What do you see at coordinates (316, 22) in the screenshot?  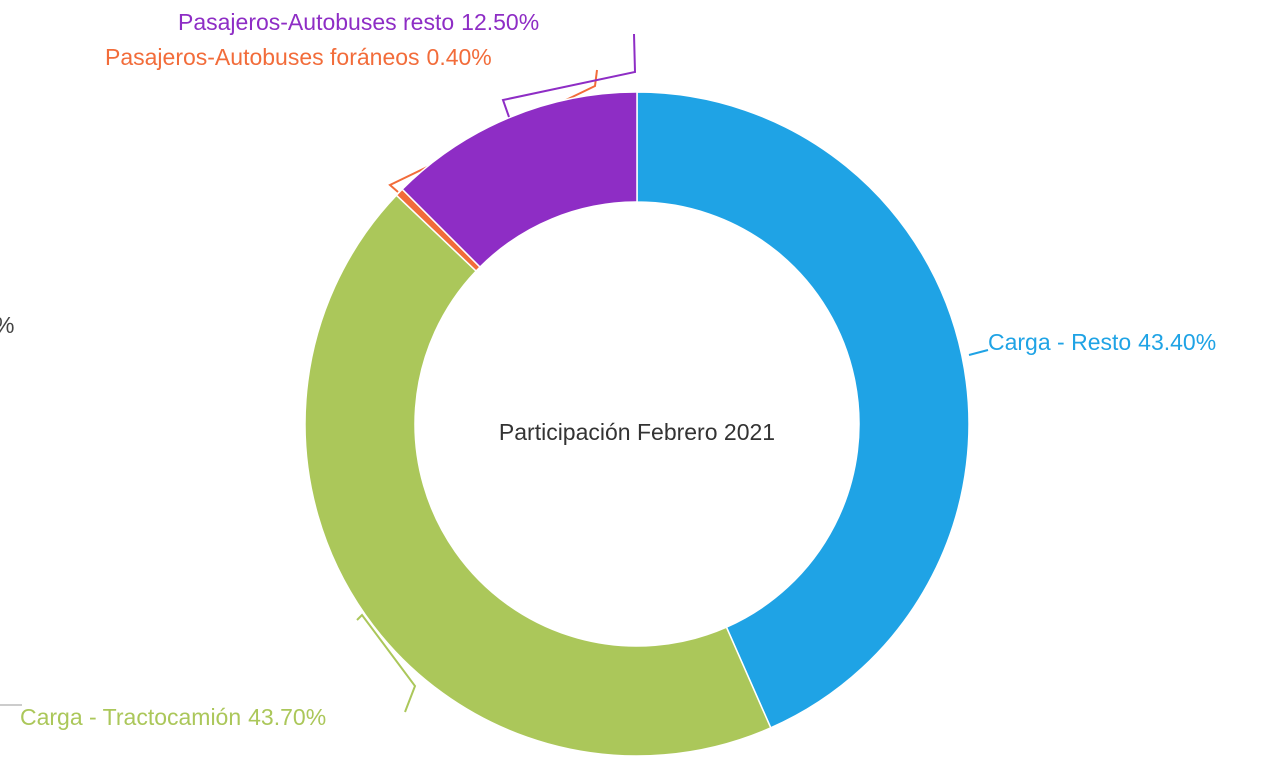 I see `slice-name: Pasajeros-Autobuses resto` at bounding box center [316, 22].